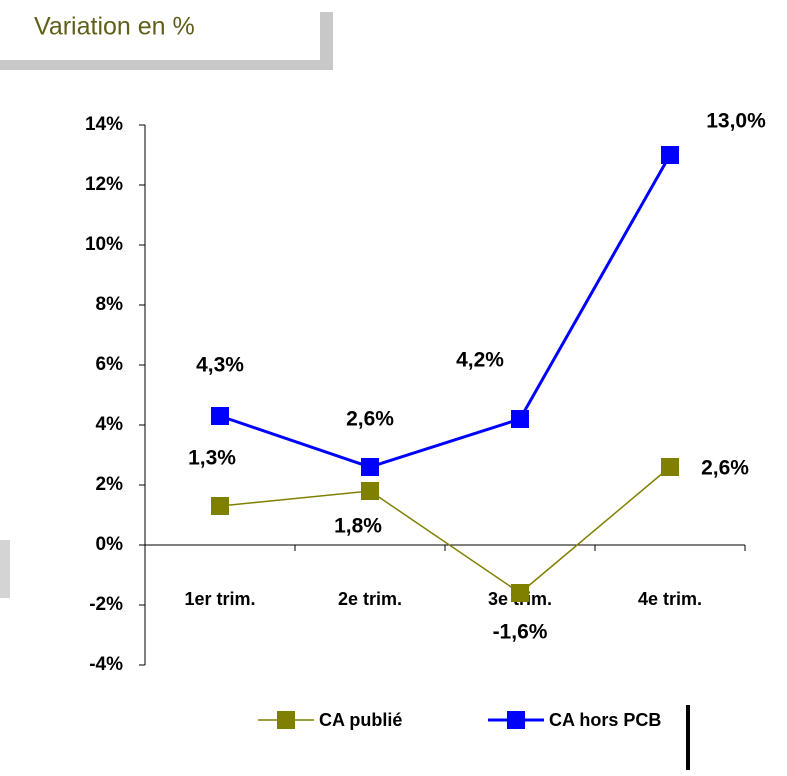 The image size is (787, 776). What do you see at coordinates (670, 599) in the screenshot?
I see `x-tick-label: 4e trim.` at bounding box center [670, 599].